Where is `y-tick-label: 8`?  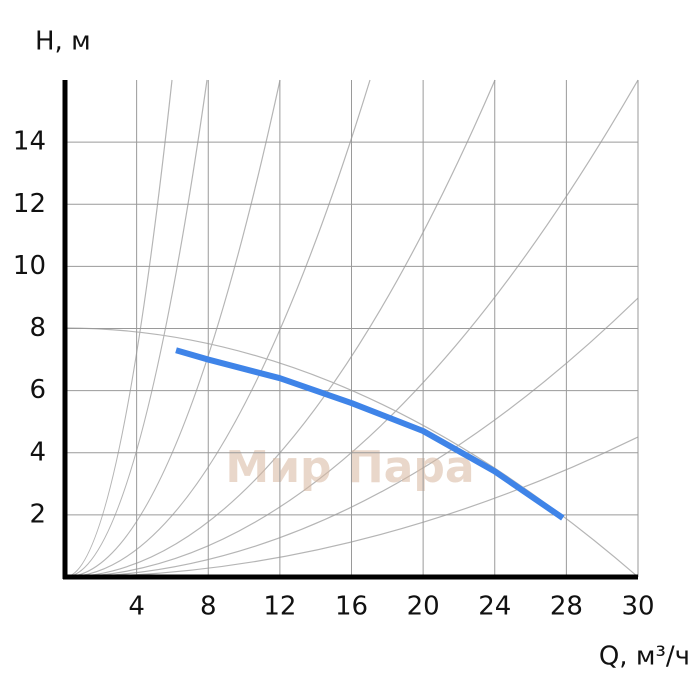
y-tick-label: 8 is located at coordinates (37, 328).